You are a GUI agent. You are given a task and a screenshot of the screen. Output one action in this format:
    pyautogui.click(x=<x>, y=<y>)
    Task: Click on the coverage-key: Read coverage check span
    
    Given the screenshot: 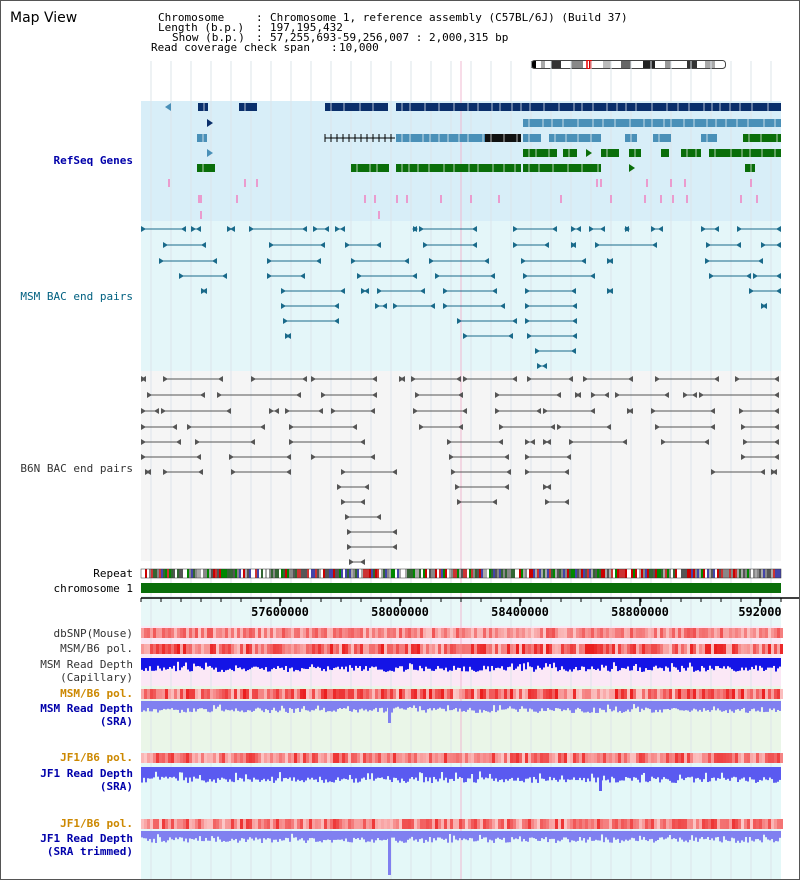 What is the action you would take?
    pyautogui.click(x=230, y=47)
    